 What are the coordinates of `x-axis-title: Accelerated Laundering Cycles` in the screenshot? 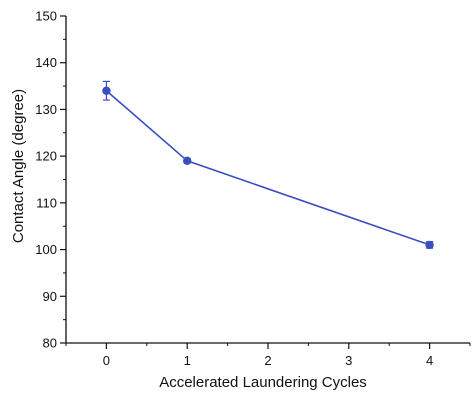 It's located at (263, 382).